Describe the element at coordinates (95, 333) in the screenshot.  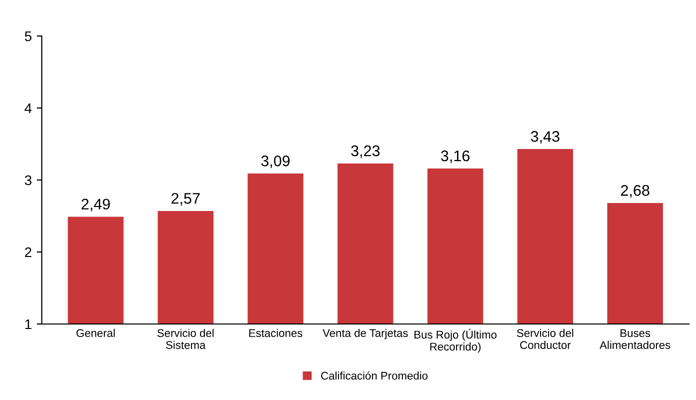
I see `x-tick-label: General` at that location.